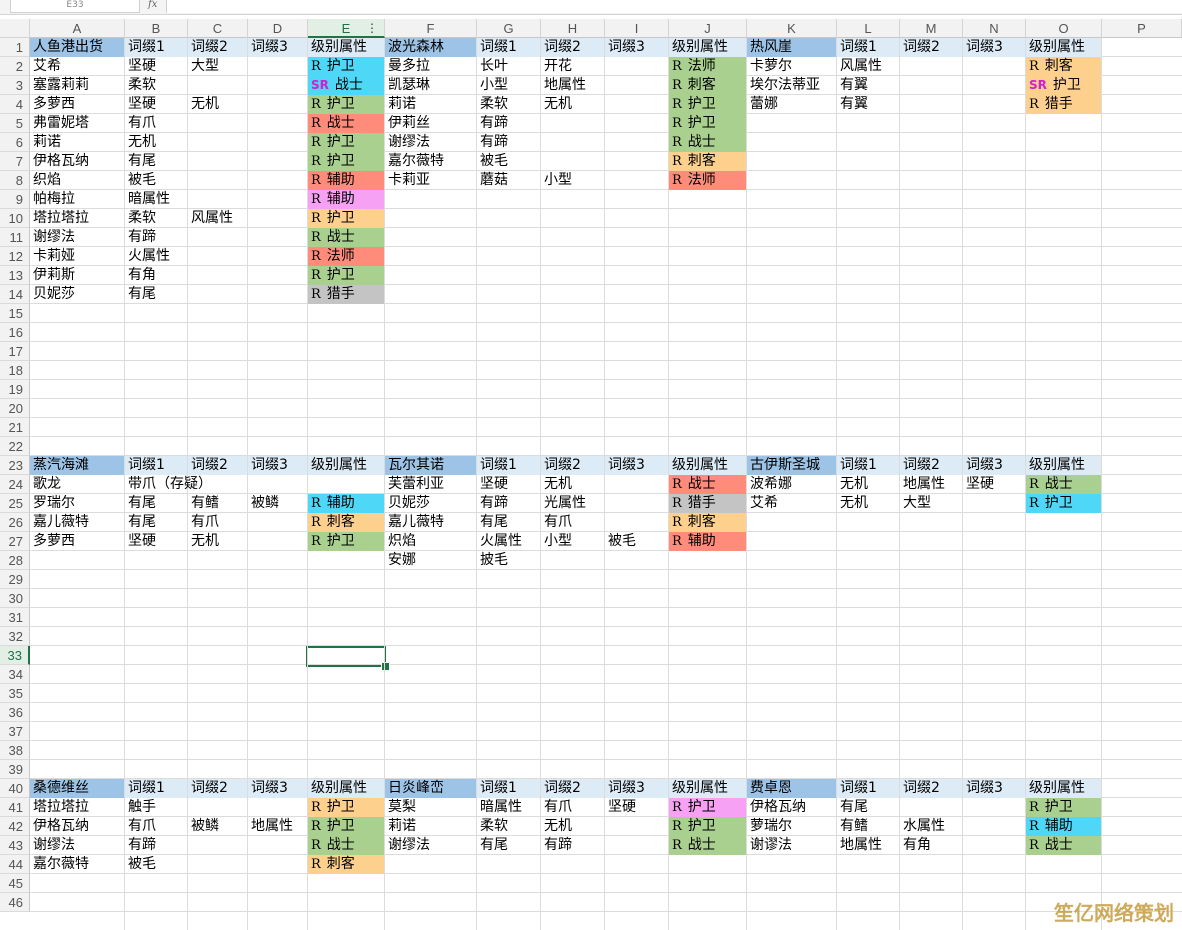  I want to click on cell-h41: 有爪, so click(572, 807).